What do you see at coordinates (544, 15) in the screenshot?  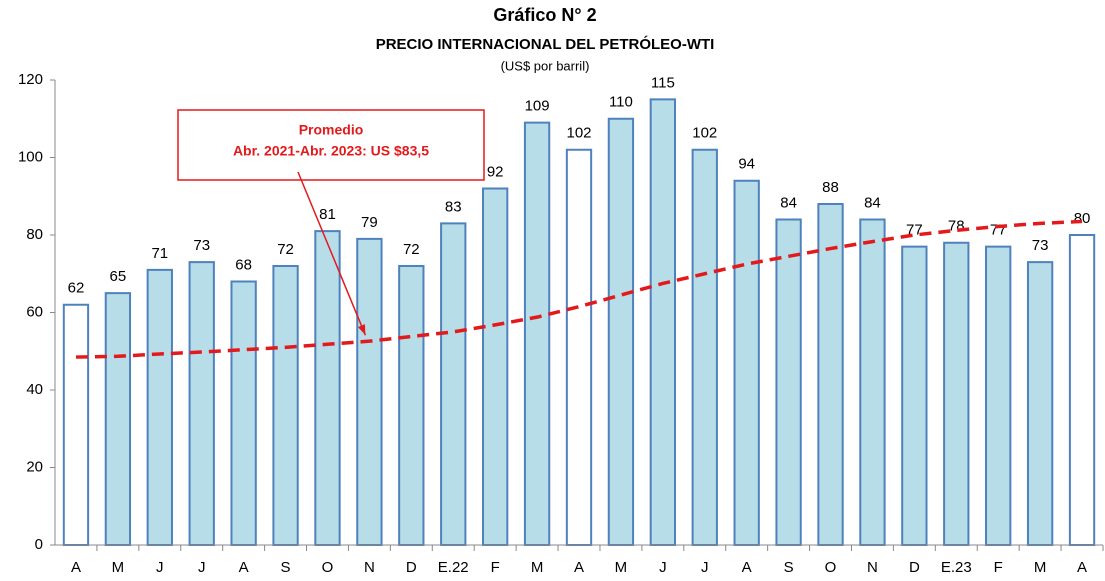 I see `chart-title: Gráfico N° 2` at bounding box center [544, 15].